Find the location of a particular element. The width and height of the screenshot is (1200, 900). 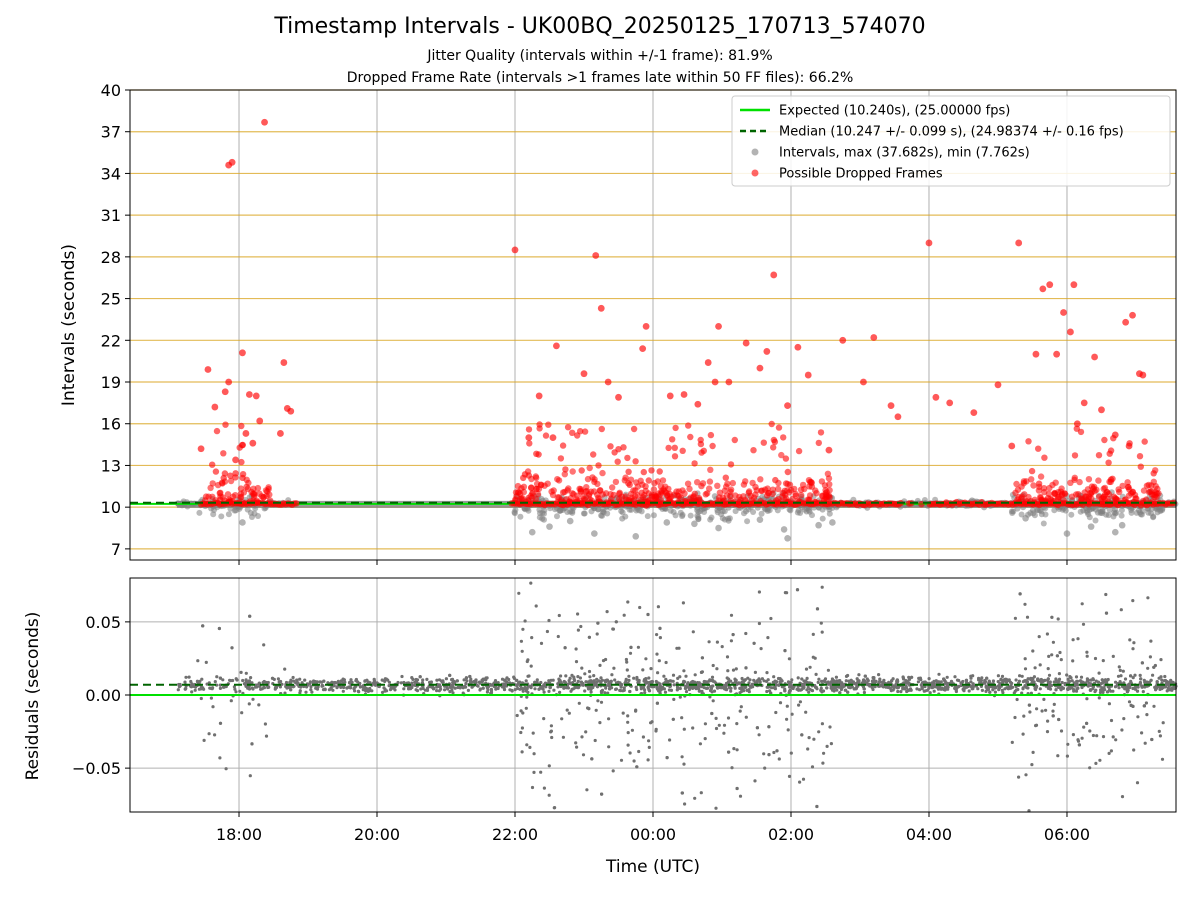

y-tick-label: 10 is located at coordinates (111, 507).